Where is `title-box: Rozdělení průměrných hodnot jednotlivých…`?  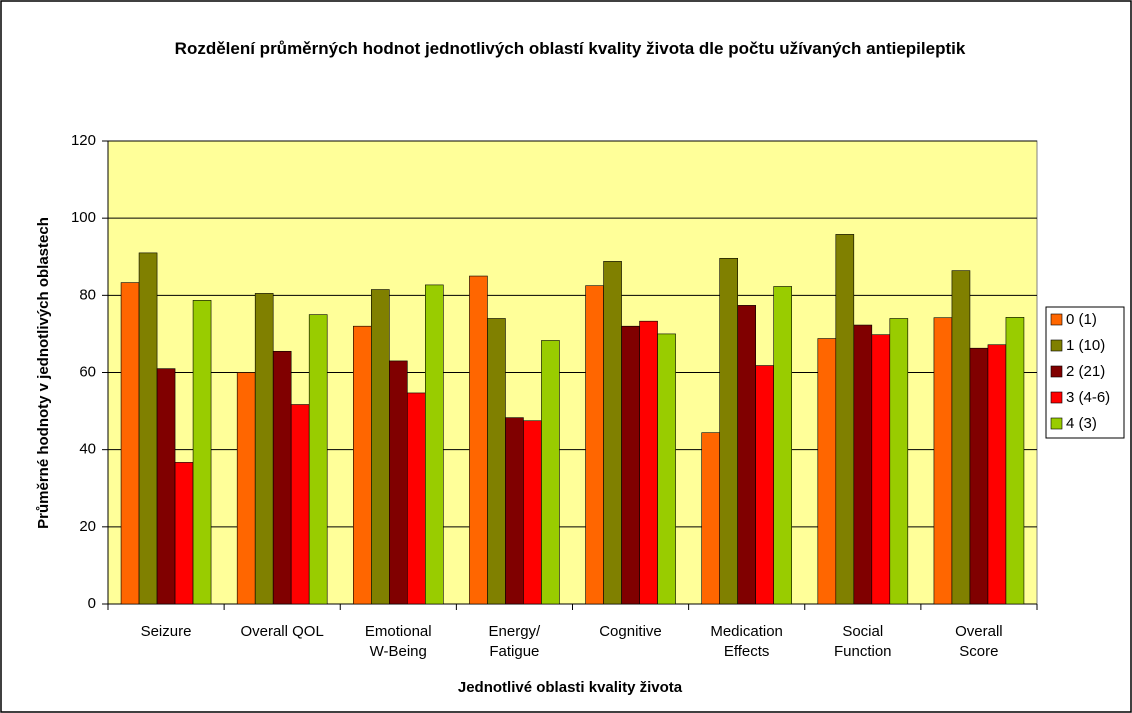 title-box: Rozdělení průměrných hodnot jednotlivých… is located at coordinates (570, 48).